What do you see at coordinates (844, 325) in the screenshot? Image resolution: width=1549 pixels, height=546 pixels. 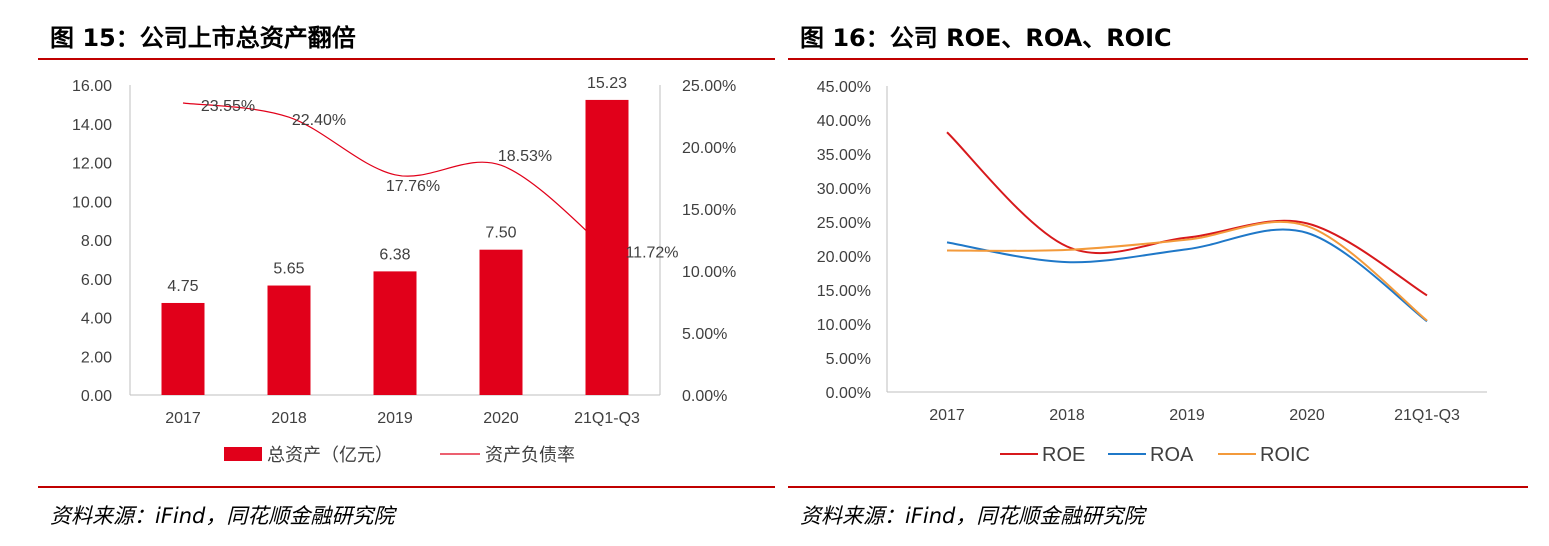 I see `y-tick-label: 10.00%` at bounding box center [844, 325].